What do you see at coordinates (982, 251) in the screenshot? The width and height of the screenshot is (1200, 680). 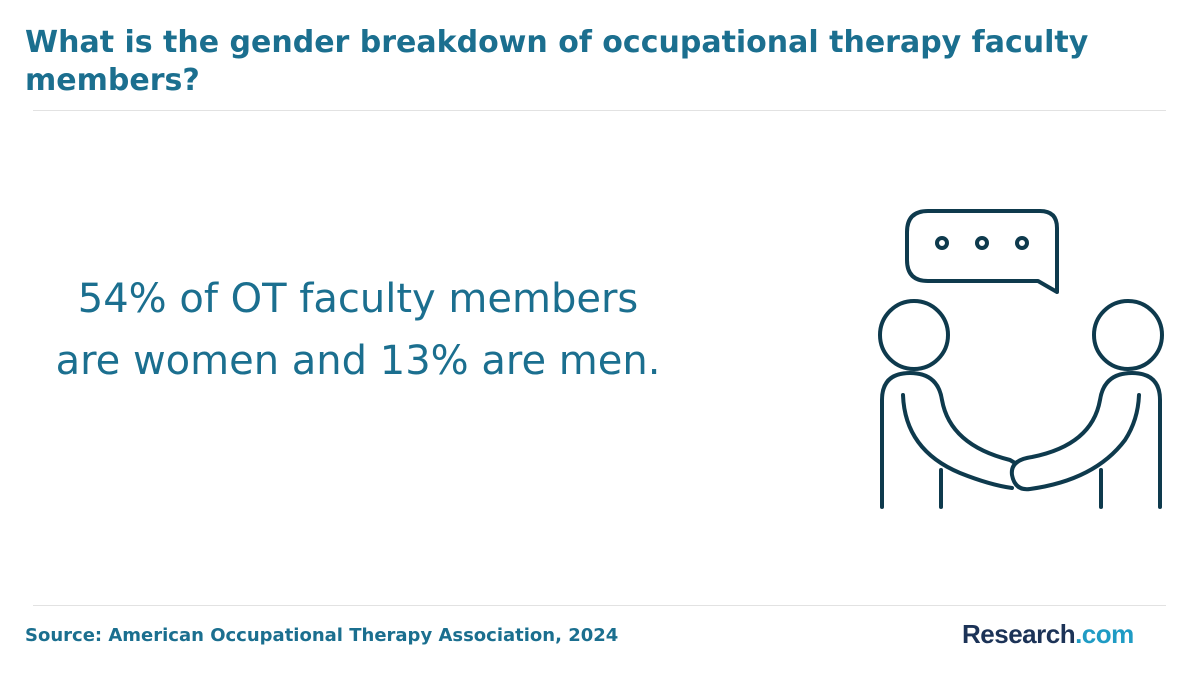 I see `speech-bubble` at bounding box center [982, 251].